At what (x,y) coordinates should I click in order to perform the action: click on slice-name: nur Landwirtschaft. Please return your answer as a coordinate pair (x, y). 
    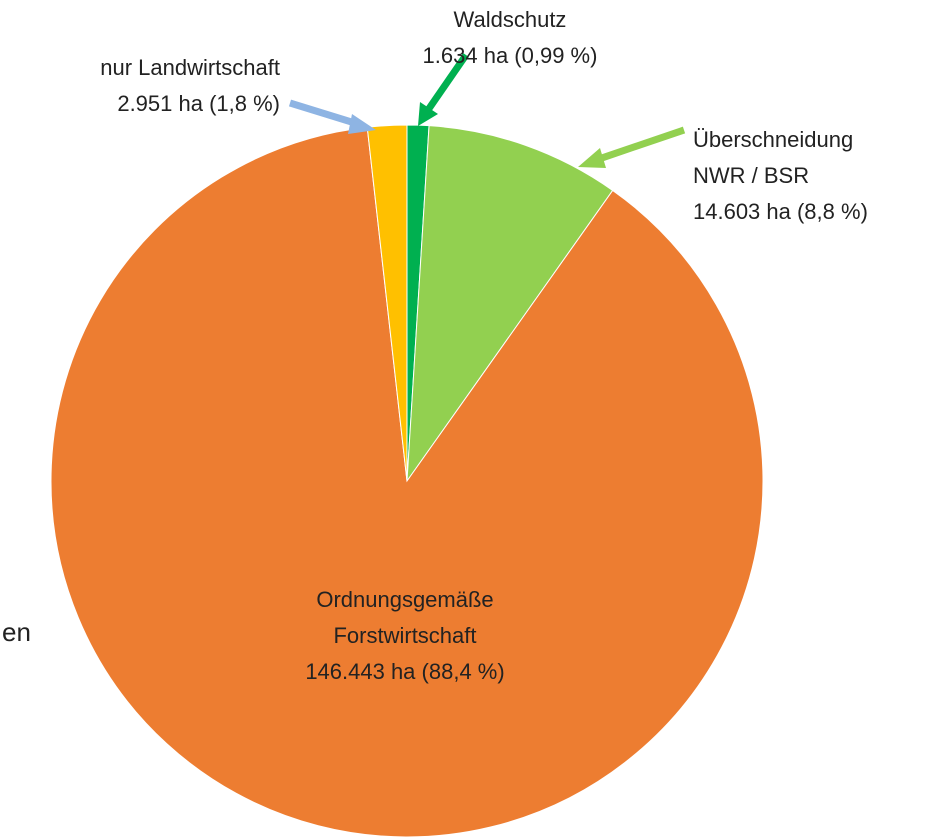
    Looking at the image, I should click on (190, 67).